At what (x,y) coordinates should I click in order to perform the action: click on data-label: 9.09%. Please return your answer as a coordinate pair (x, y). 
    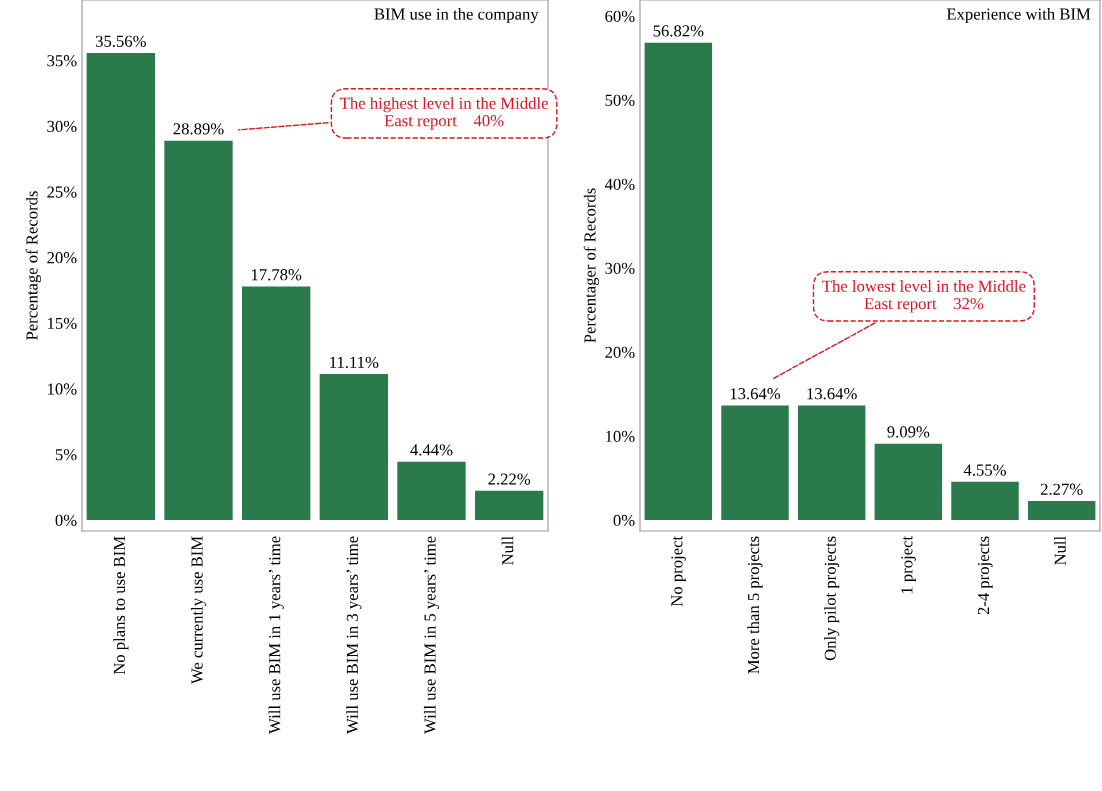
    Looking at the image, I should click on (908, 432).